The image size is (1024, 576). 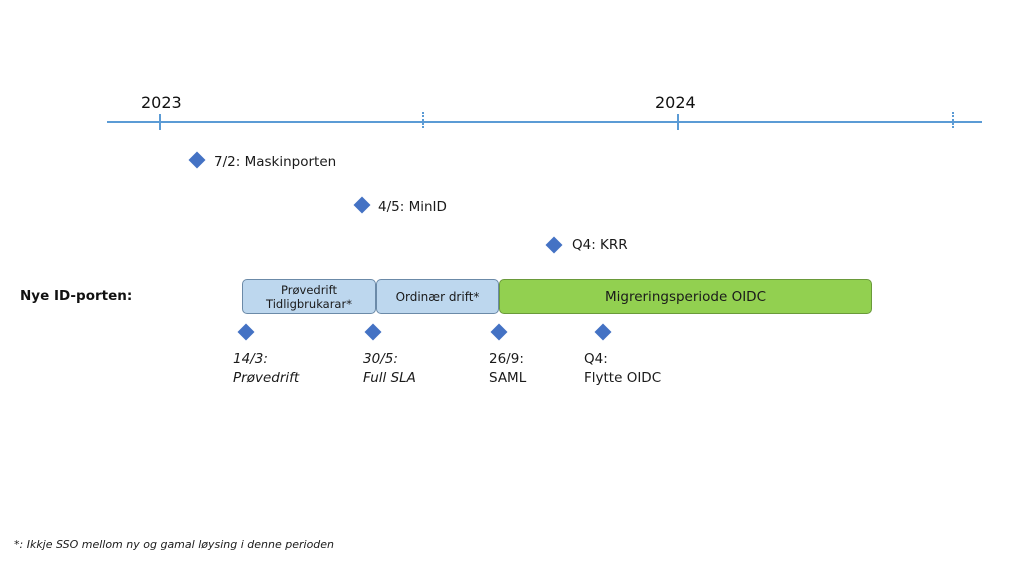 I want to click on phase-provedrift-line2: Tidligbrukarar*, so click(x=309, y=303).